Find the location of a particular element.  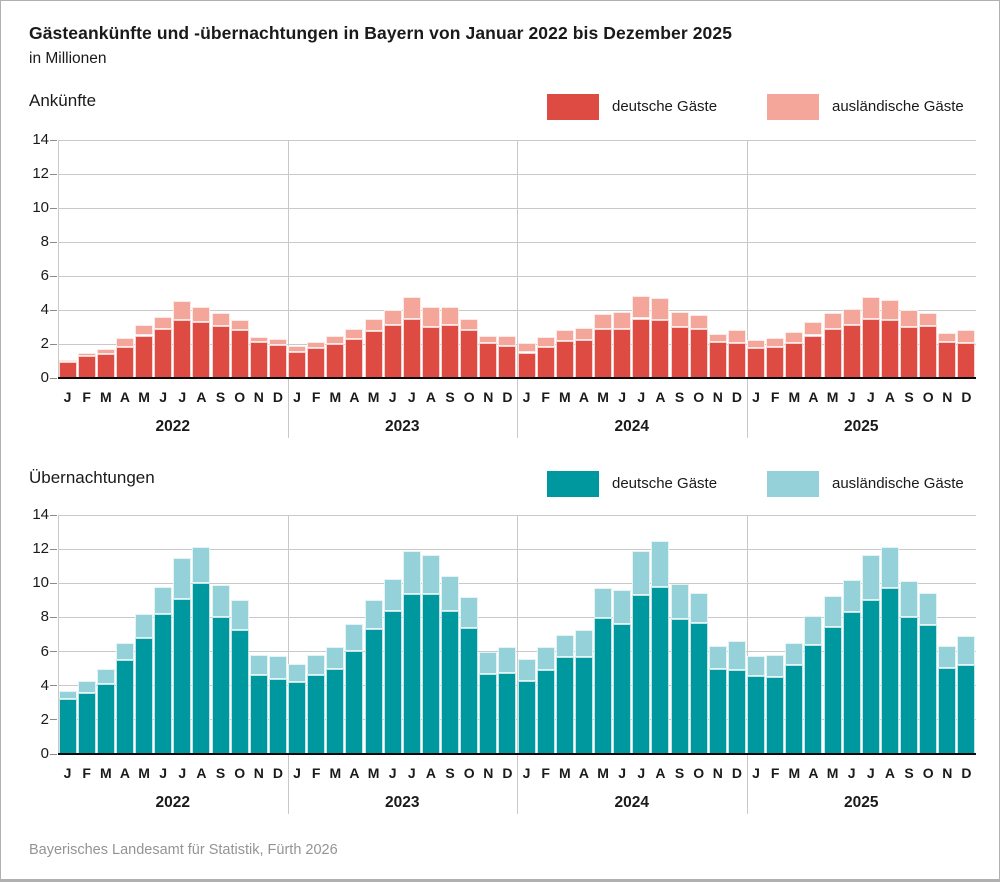

y-axis-label: 0 is located at coordinates (44, 377).